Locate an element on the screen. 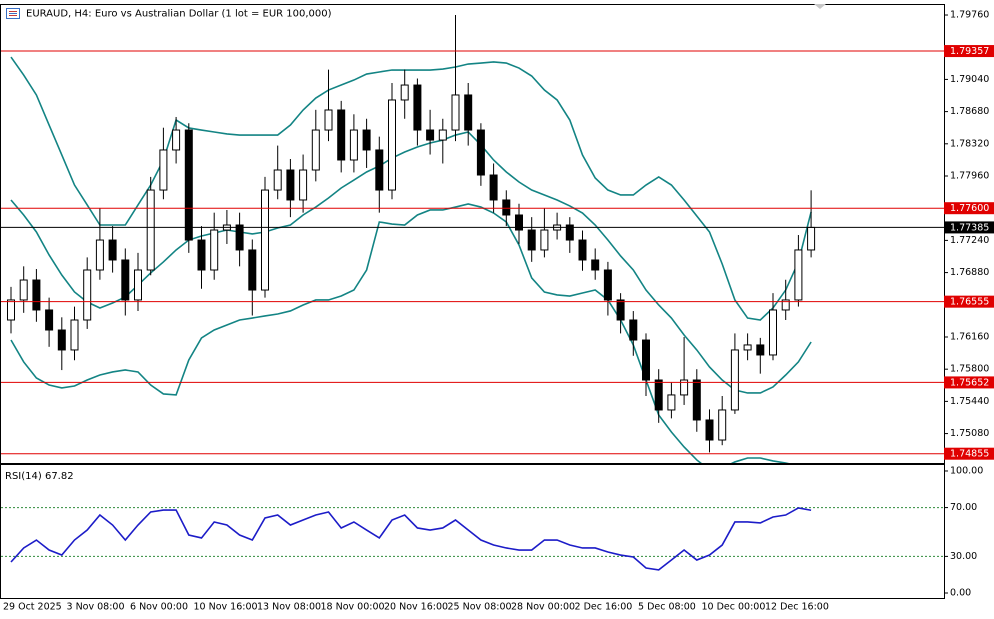 Image resolution: width=994 pixels, height=619 pixels. x-tick-label: 28 Nov 00:00 is located at coordinates (543, 607).